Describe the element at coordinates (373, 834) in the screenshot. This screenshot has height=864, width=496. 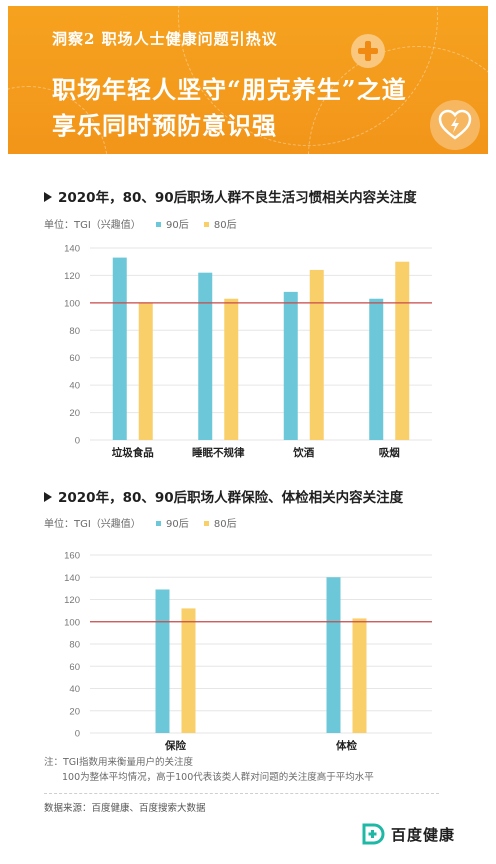
I see `baidu-health-logo-icon` at that location.